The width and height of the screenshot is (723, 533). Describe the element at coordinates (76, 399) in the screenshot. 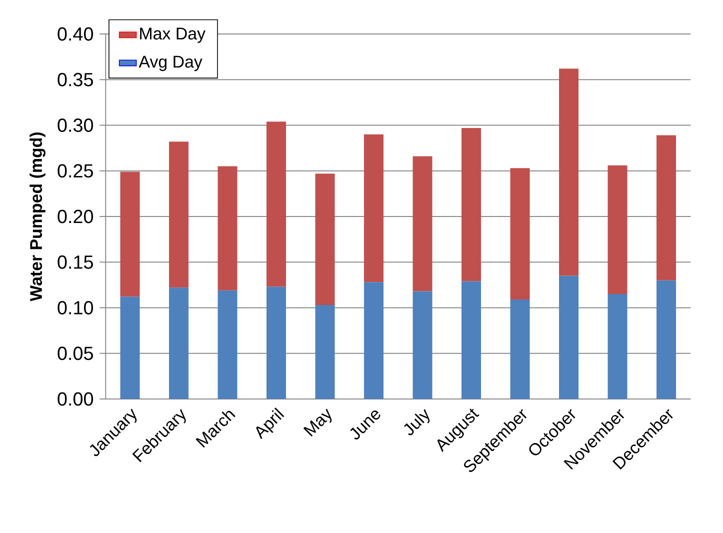

I see `y-tick-label: 0.00` at that location.